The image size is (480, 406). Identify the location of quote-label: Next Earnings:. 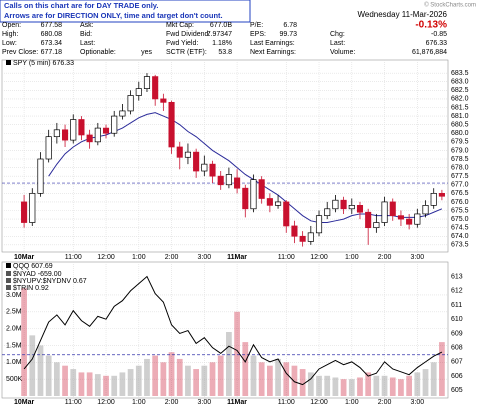
(273, 52).